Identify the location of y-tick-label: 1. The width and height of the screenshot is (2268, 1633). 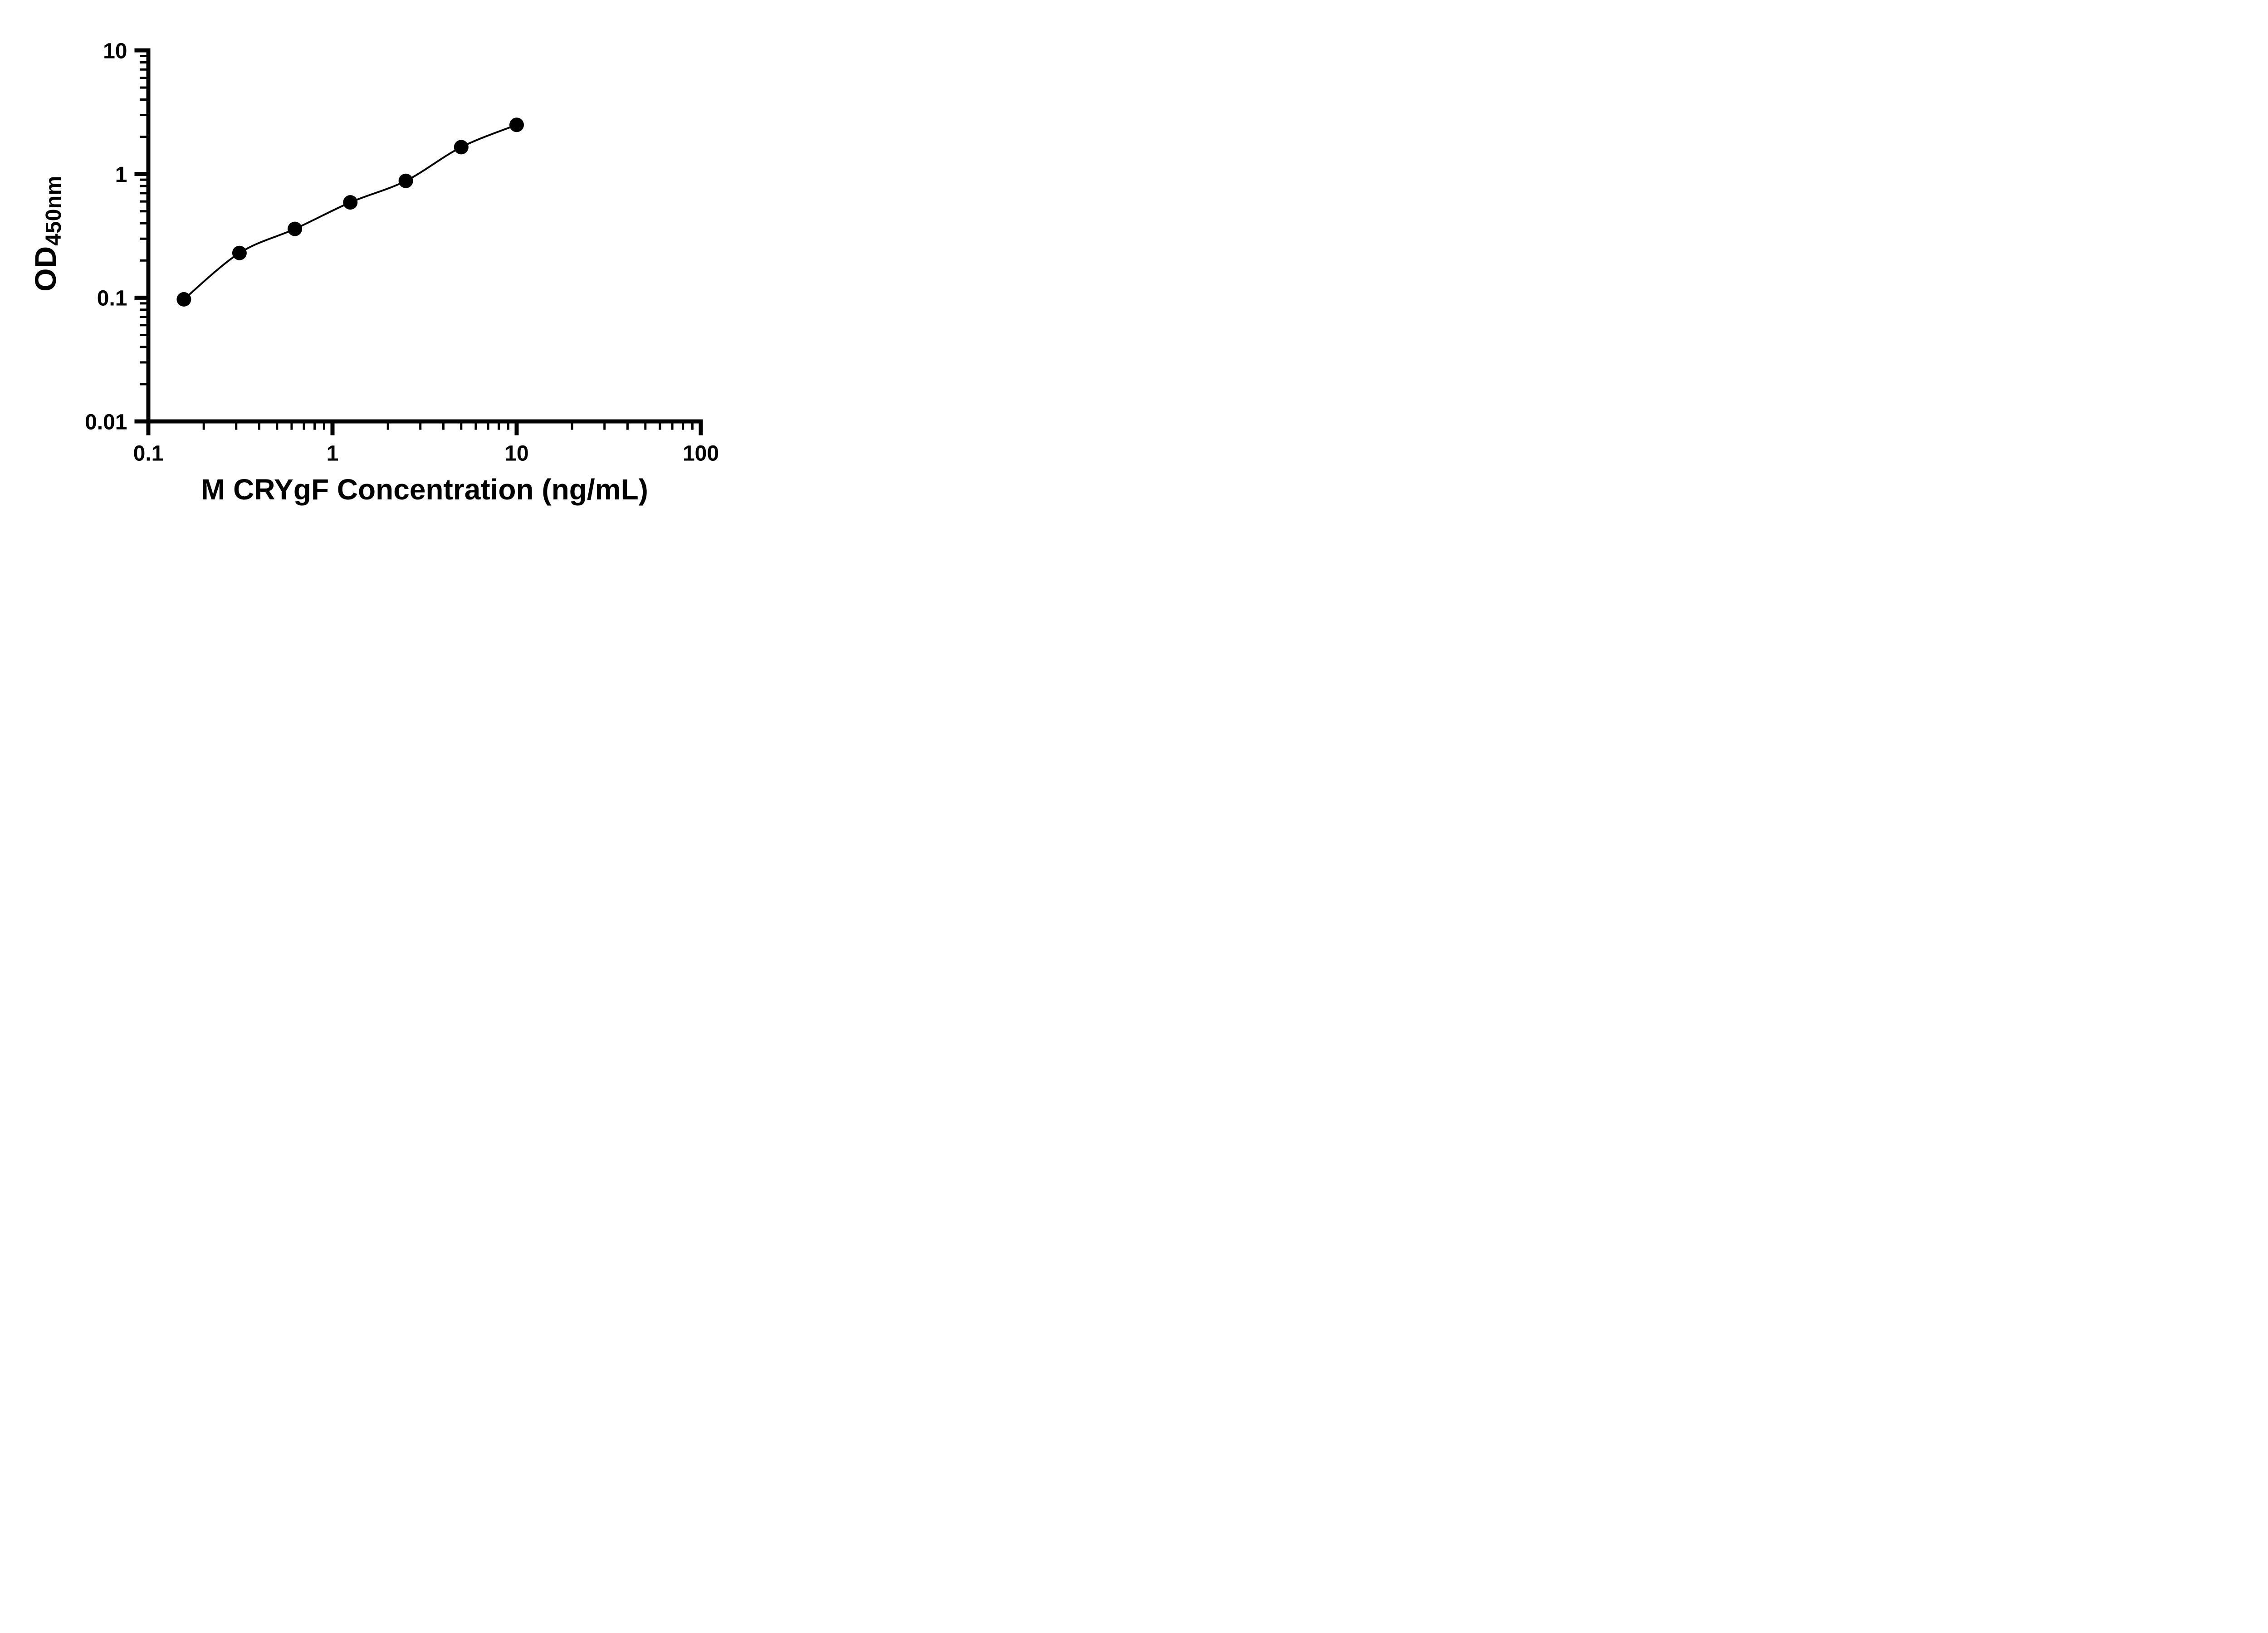
(121, 175).